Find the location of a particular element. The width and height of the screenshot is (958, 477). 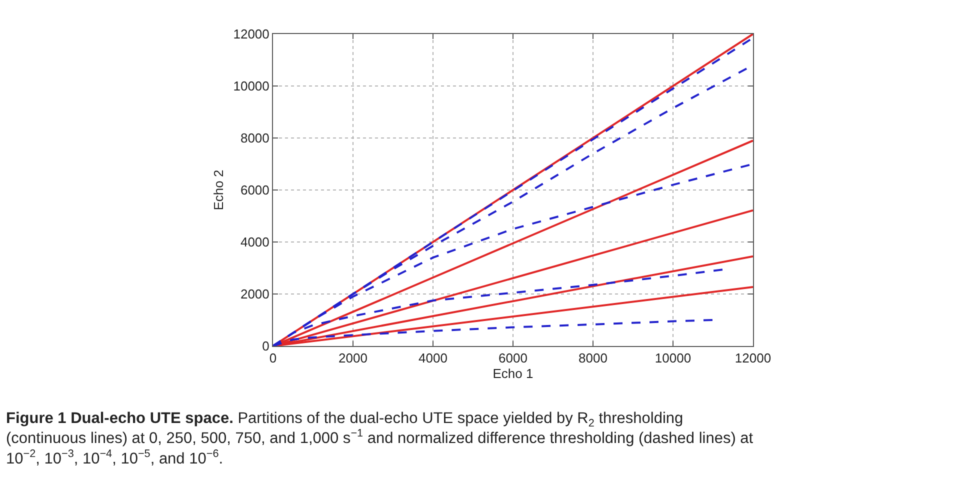

x-tick-label: 6000 is located at coordinates (513, 358).